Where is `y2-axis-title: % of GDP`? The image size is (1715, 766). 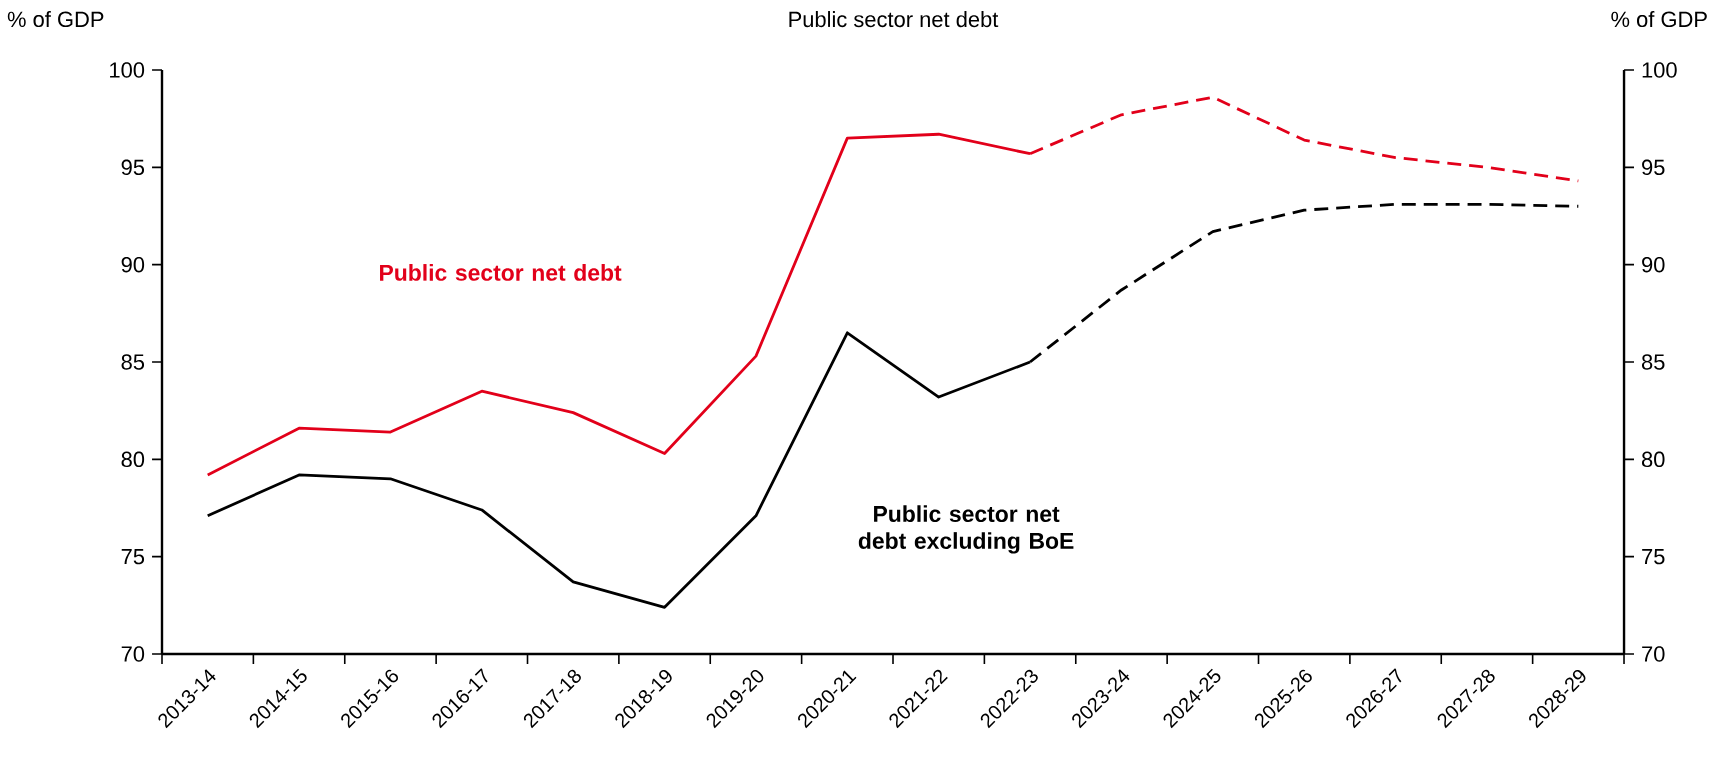
y2-axis-title: % of GDP is located at coordinates (1659, 19).